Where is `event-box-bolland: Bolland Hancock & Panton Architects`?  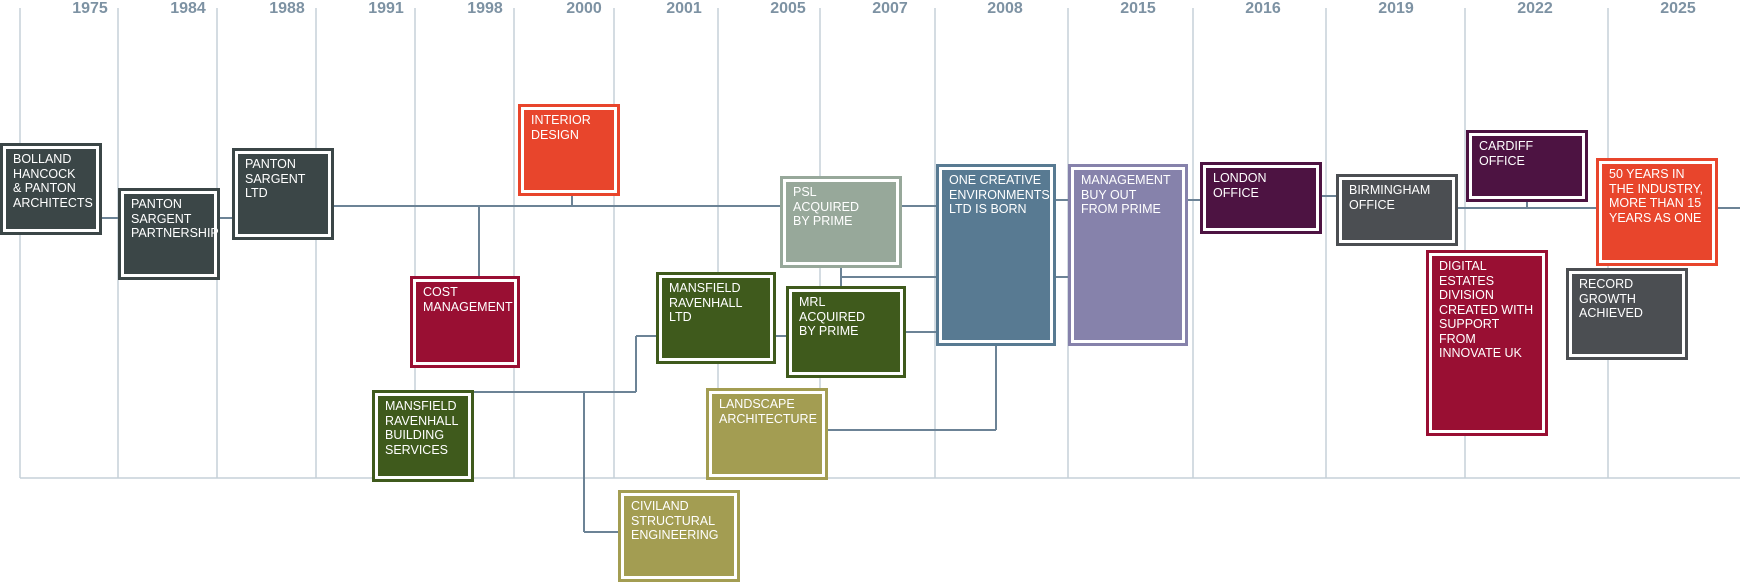
event-box-bolland: Bolland Hancock & Panton Architects is located at coordinates (51, 189).